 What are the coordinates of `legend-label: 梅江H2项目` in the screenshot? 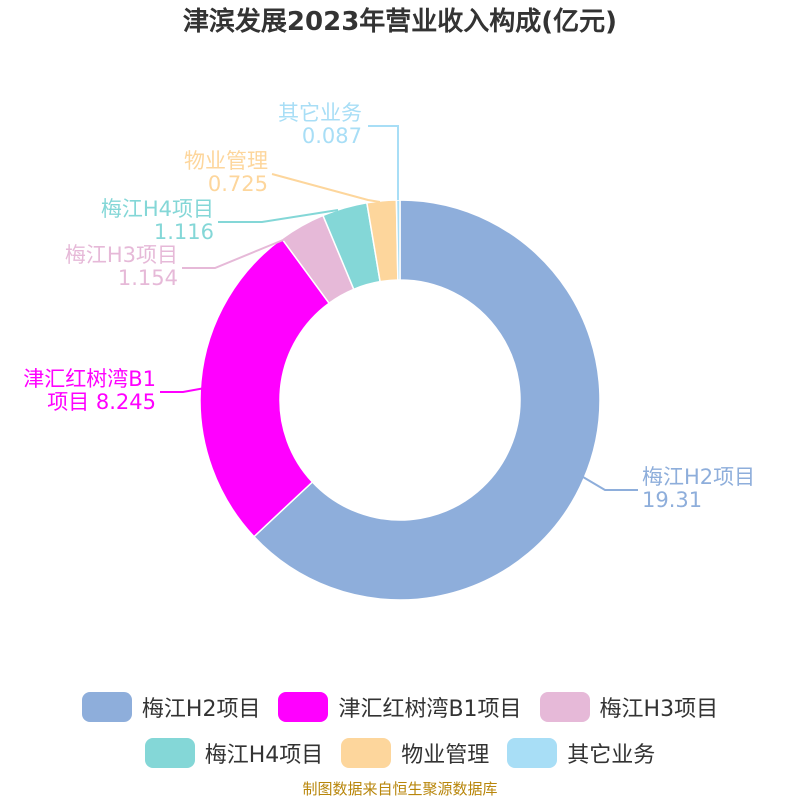 It's located at (201, 709).